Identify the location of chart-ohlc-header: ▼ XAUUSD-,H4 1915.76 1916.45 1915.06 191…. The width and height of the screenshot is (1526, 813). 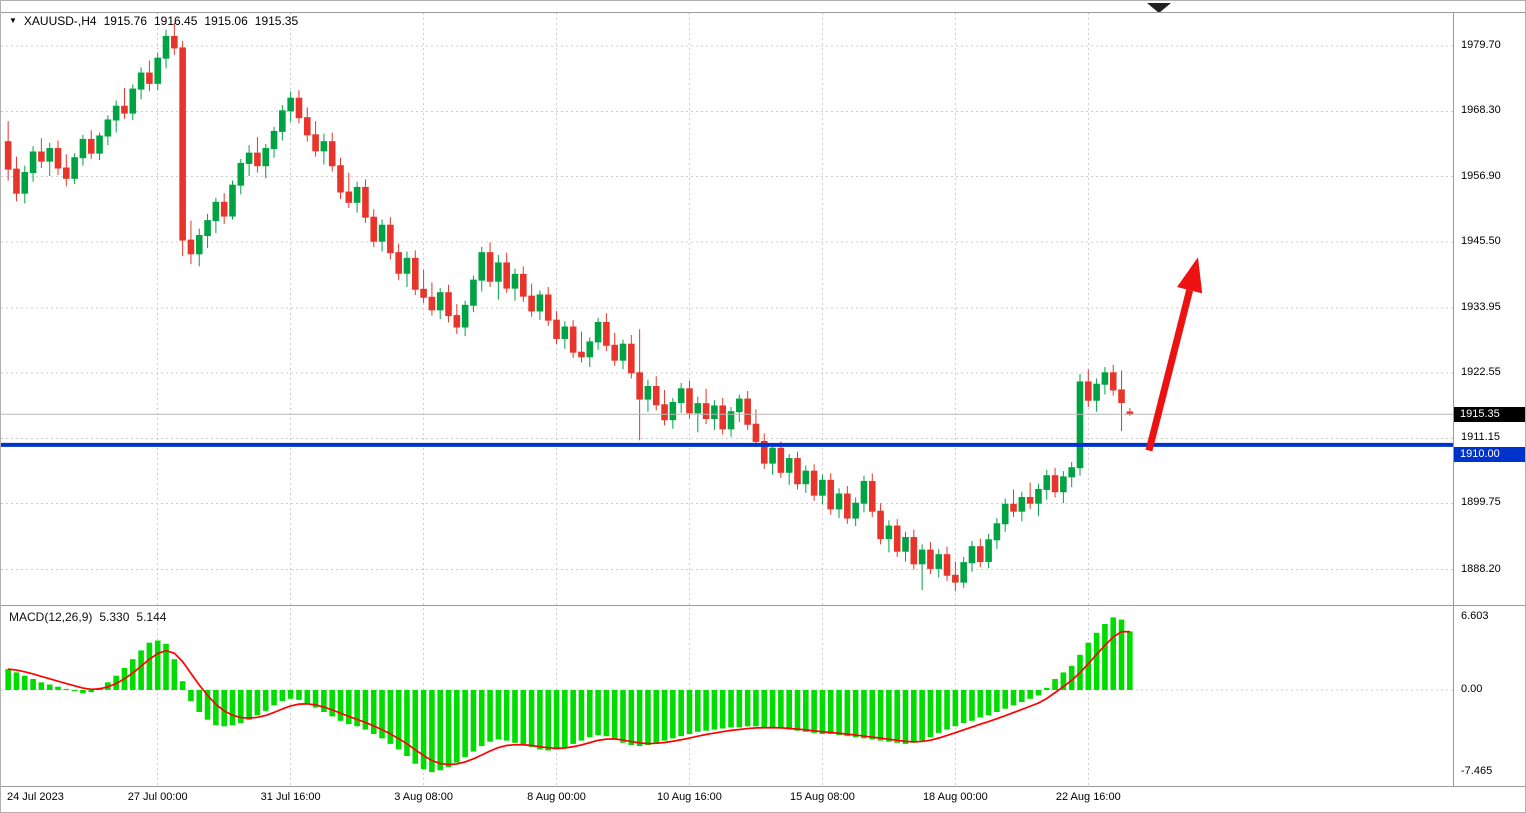
(153, 21).